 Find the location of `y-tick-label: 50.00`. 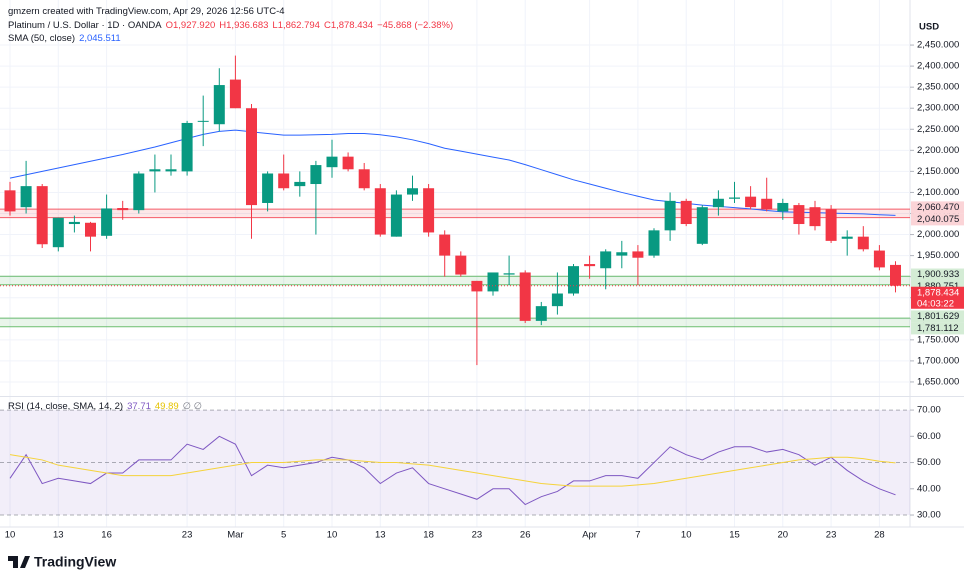

y-tick-label: 50.00 is located at coordinates (929, 462).